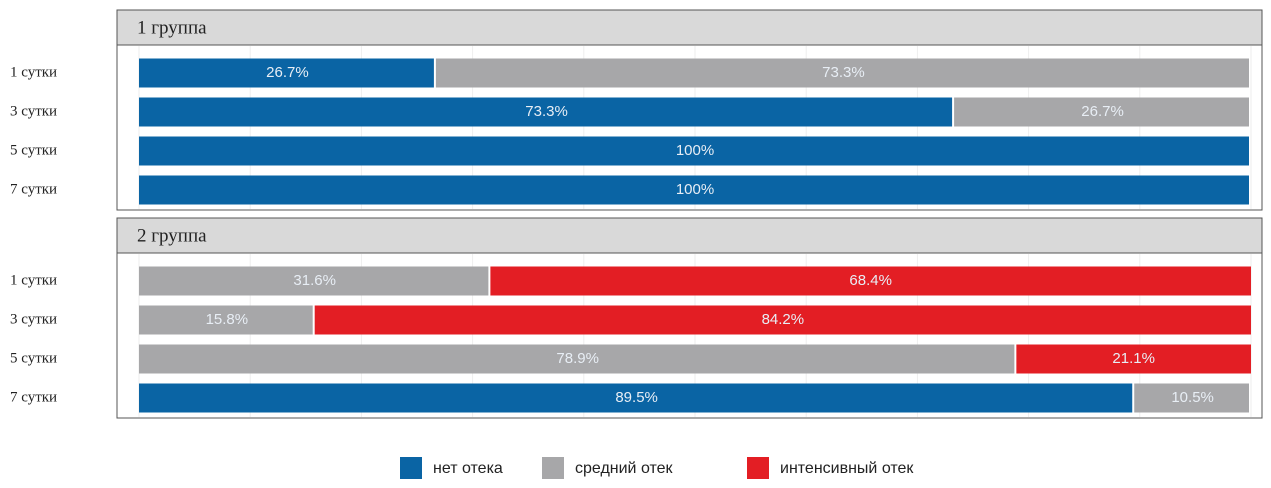 The width and height of the screenshot is (1271, 488). I want to click on value-label: 89.5%, so click(636, 397).